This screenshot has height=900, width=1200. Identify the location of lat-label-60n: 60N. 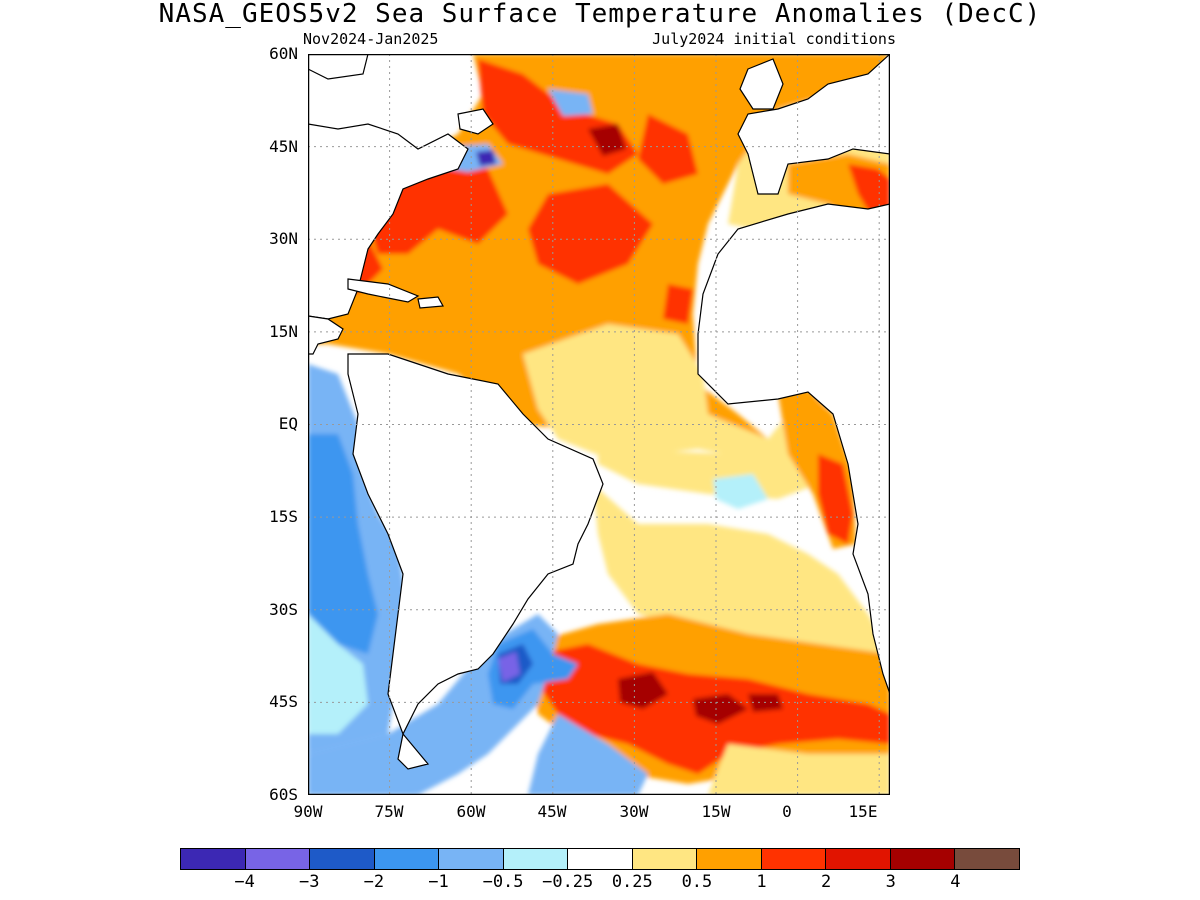
(283, 53).